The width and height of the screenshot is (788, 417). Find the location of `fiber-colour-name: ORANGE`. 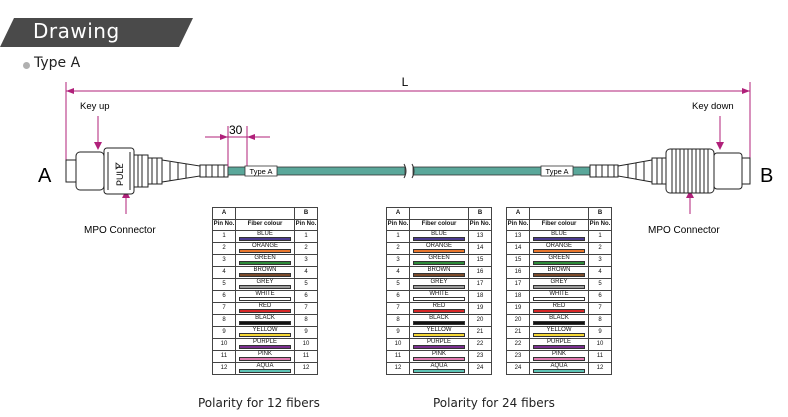

fiber-colour-name: ORANGE is located at coordinates (558, 246).